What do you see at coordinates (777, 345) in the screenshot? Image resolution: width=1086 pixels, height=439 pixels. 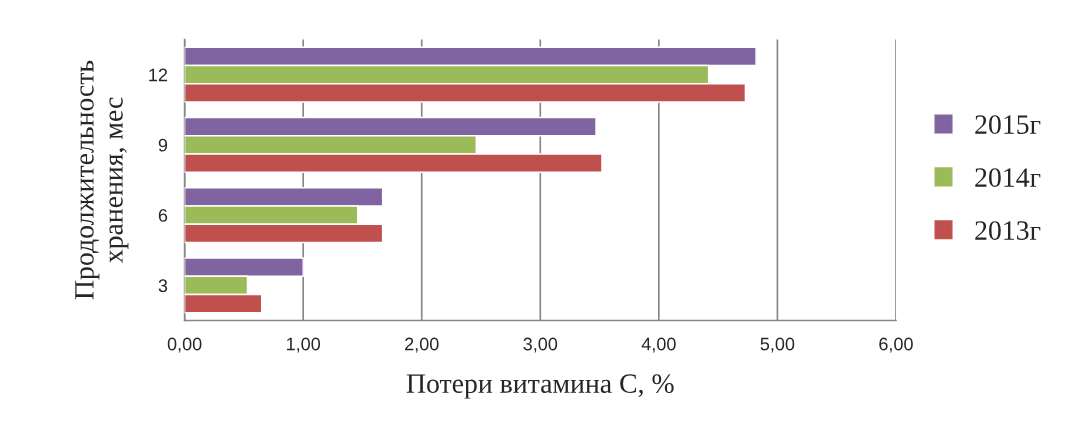 I see `x-tick-label: 5,00` at bounding box center [777, 345].